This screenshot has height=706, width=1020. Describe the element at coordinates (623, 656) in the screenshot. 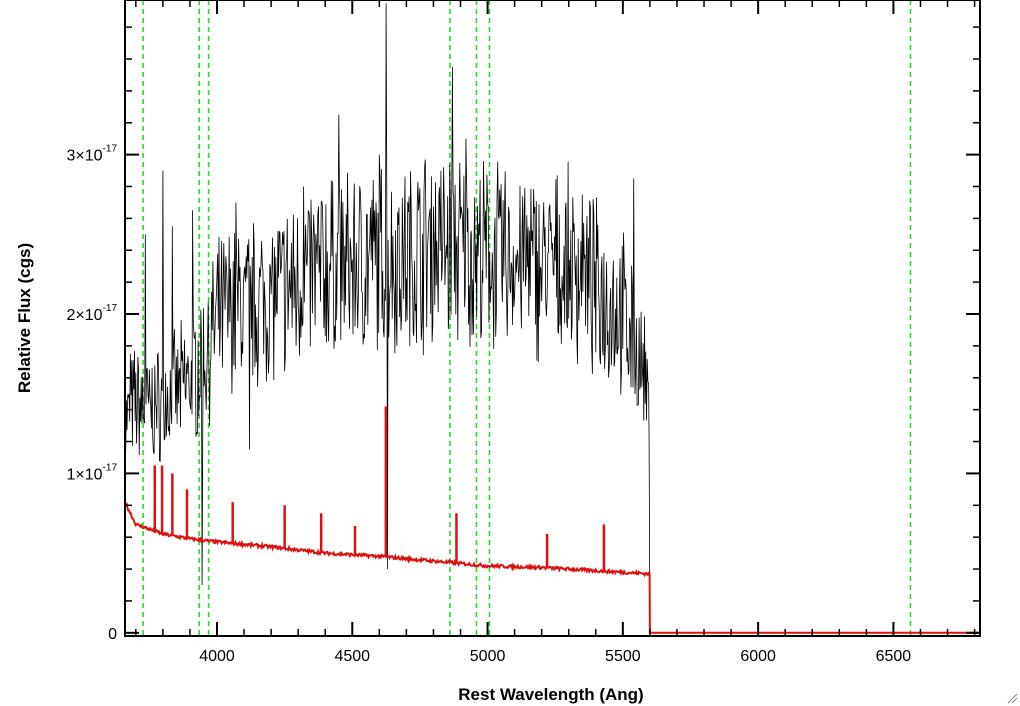

I see `x-tick-label: 5500` at that location.